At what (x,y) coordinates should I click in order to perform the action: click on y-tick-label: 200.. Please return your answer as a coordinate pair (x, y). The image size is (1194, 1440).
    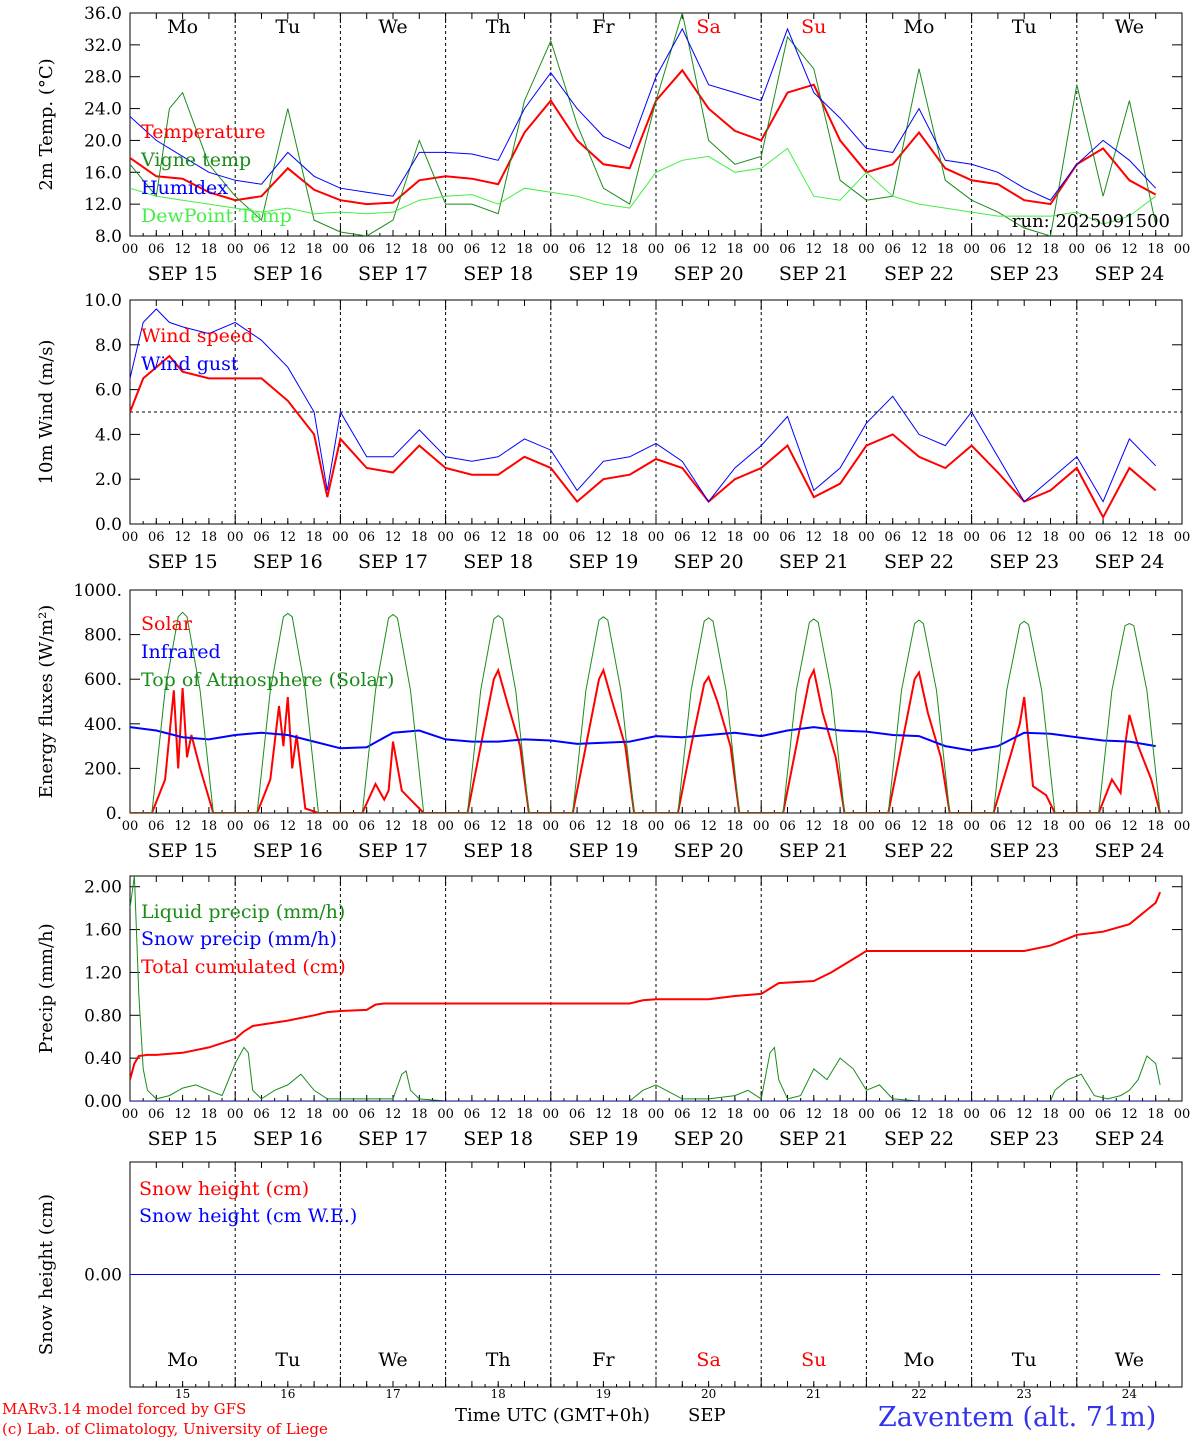
    Looking at the image, I should click on (103, 769).